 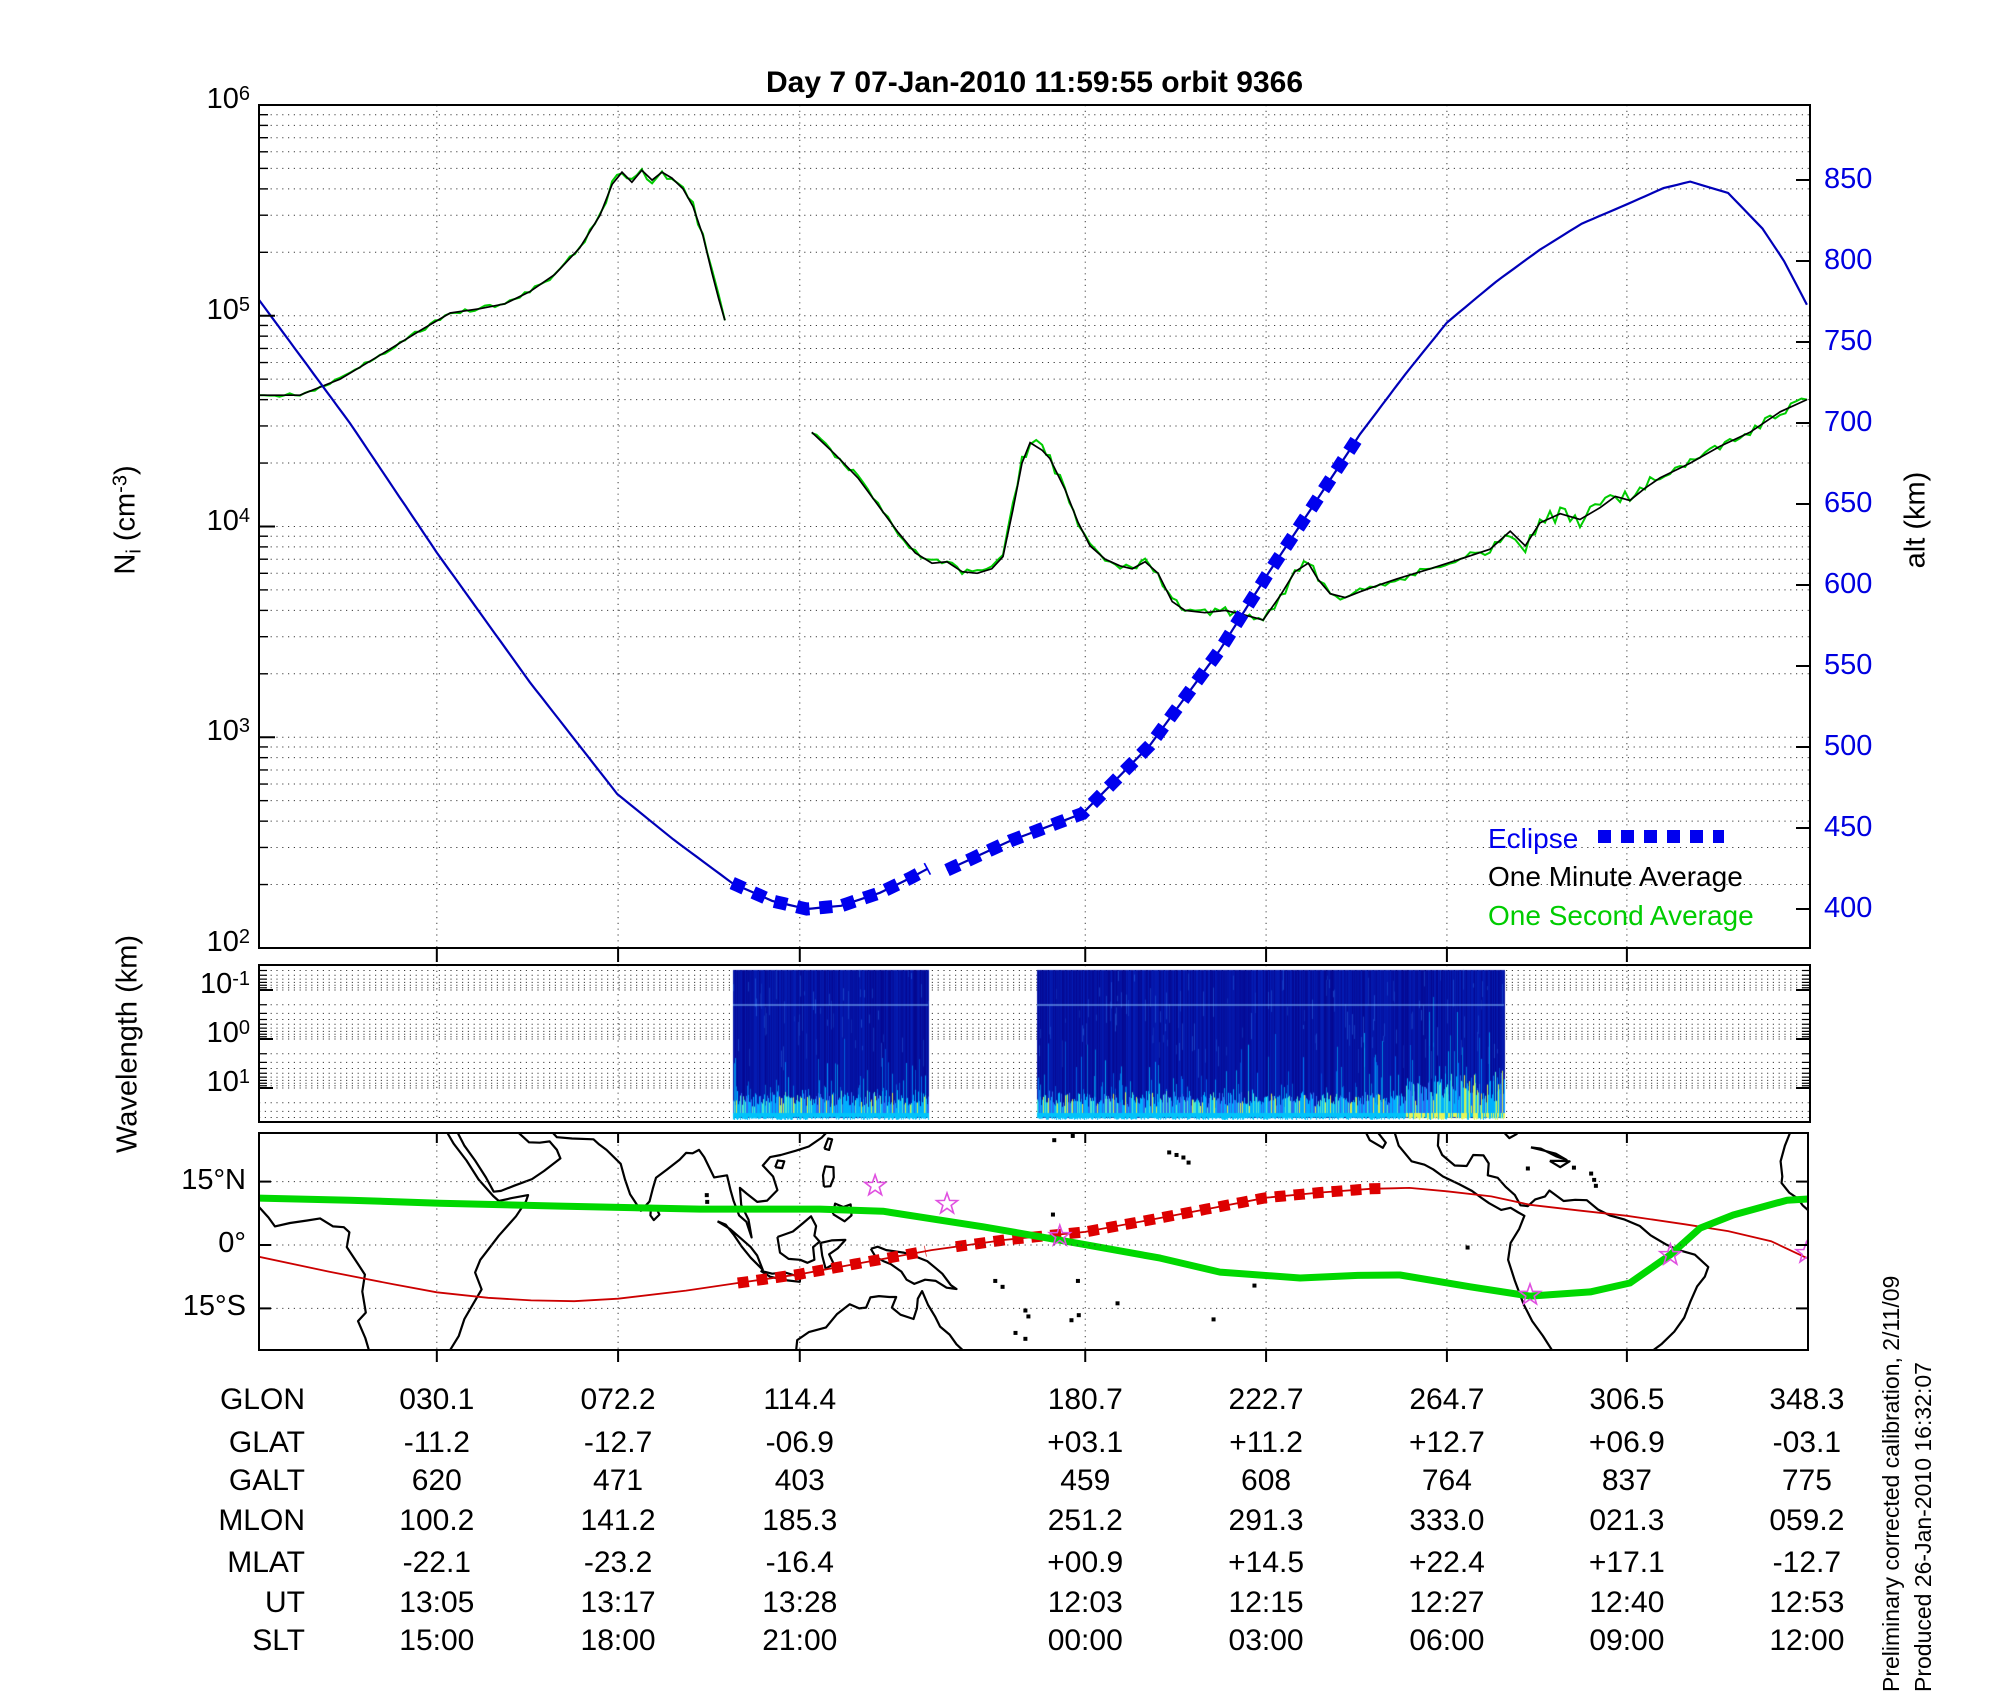 I want to click on table-cell: +11.2, so click(x=1266, y=1442).